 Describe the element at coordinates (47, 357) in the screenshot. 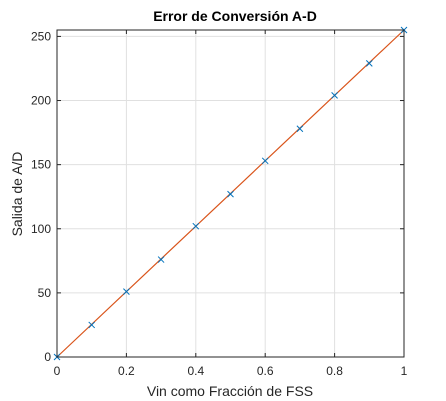

I see `y-tick-label: 0` at that location.